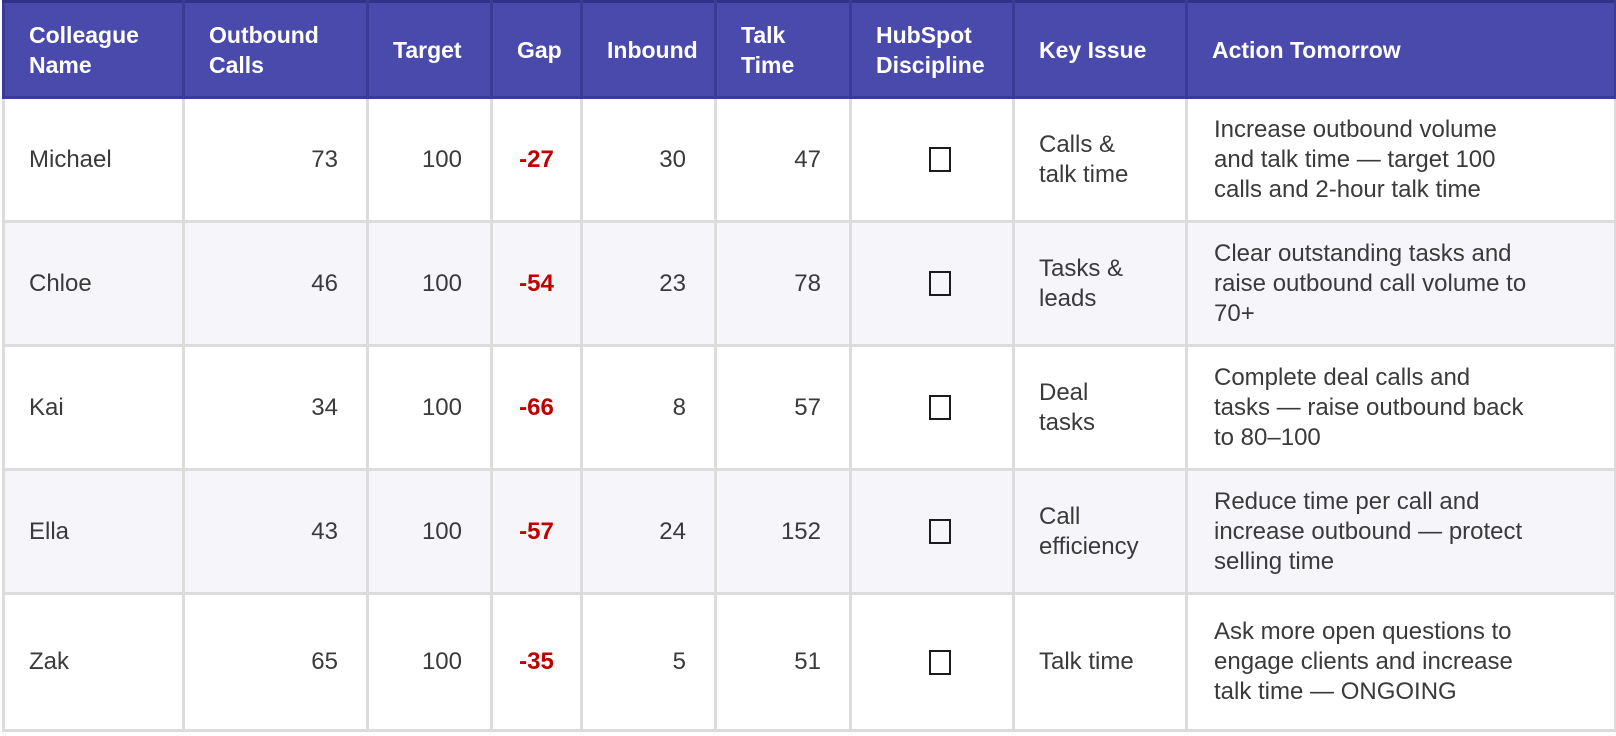 Image resolution: width=1616 pixels, height=736 pixels. I want to click on column-header-target: Target, so click(429, 49).